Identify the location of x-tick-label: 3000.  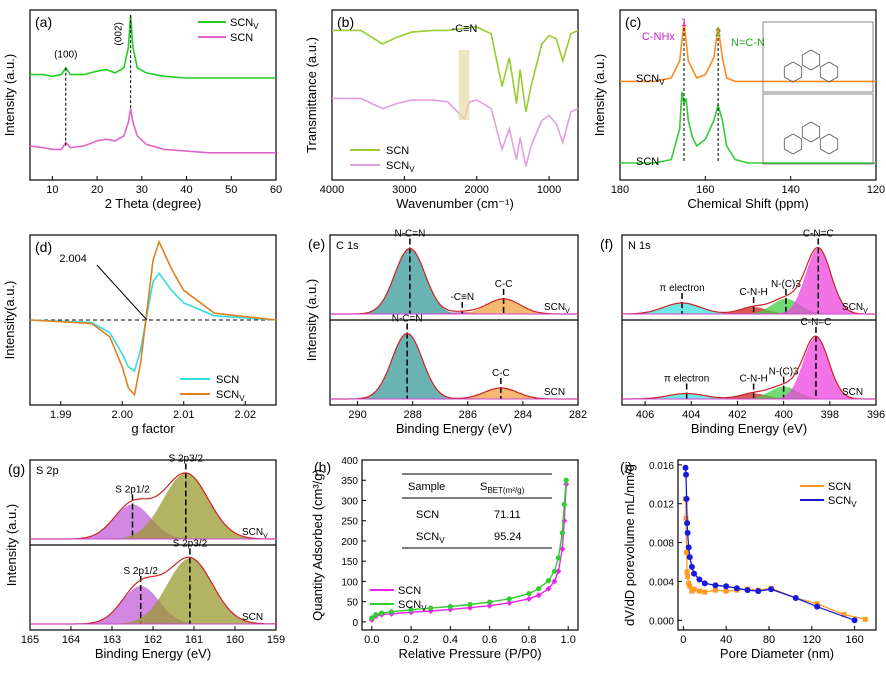
(404, 190).